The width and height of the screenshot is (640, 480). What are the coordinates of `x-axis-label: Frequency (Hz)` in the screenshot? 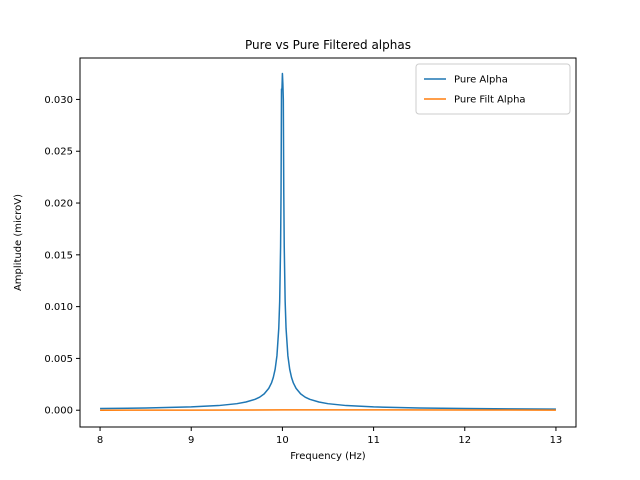 It's located at (328, 456).